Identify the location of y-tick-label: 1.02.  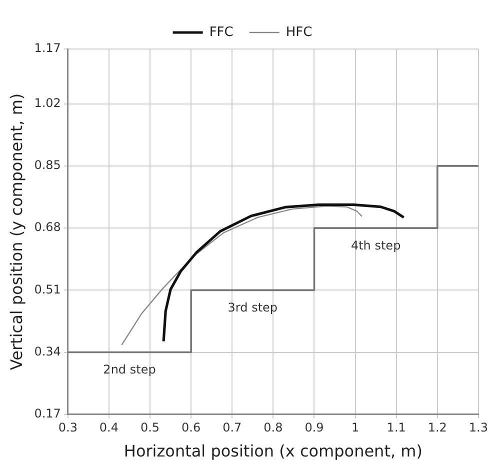
(47, 103).